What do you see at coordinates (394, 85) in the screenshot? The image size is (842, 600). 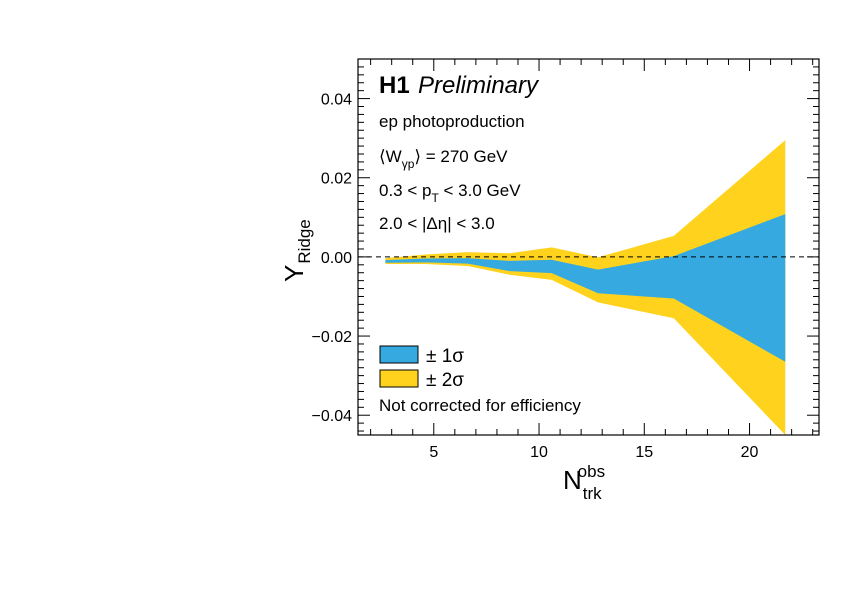 I see `experiment-label: H1` at bounding box center [394, 85].